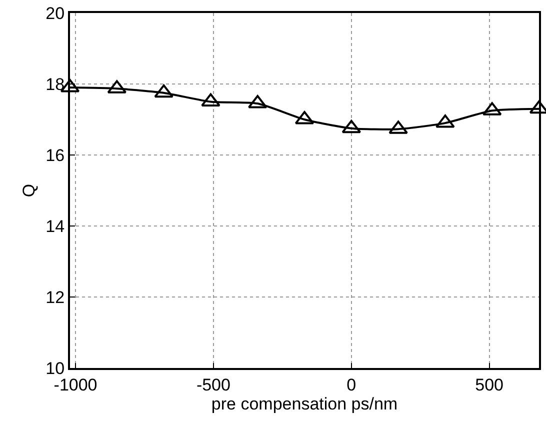  Describe the element at coordinates (213, 384) in the screenshot. I see `x-tick-label: -500` at that location.